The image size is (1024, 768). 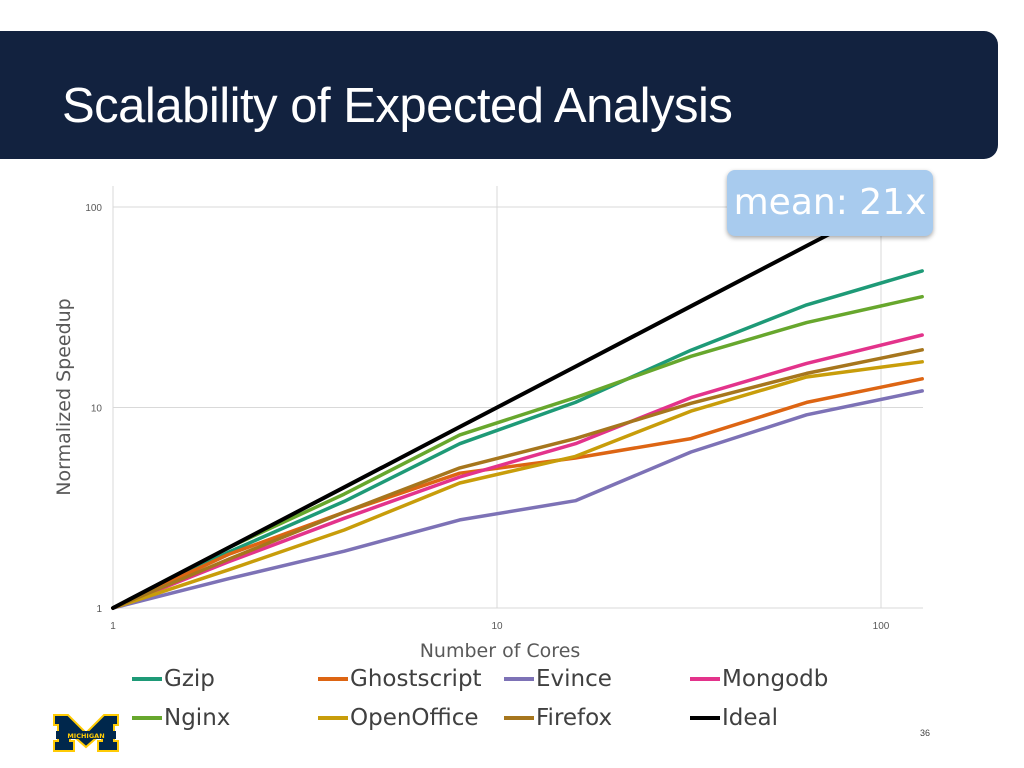 What do you see at coordinates (925, 733) in the screenshot?
I see `page-number: 36` at bounding box center [925, 733].